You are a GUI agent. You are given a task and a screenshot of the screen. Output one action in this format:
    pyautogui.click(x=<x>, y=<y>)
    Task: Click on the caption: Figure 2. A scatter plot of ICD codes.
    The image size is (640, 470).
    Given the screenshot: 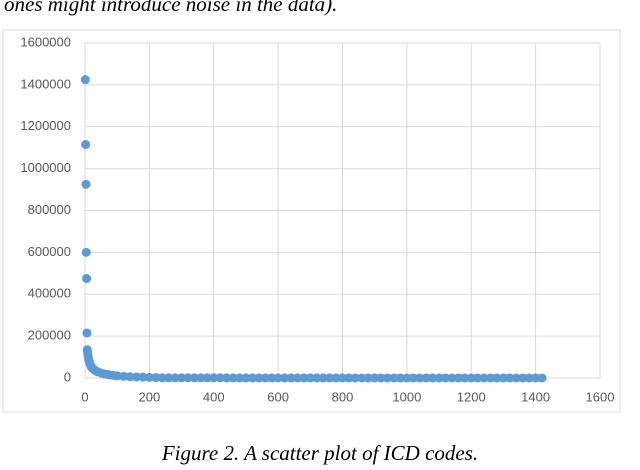 What is the action you would take?
    pyautogui.click(x=319, y=453)
    